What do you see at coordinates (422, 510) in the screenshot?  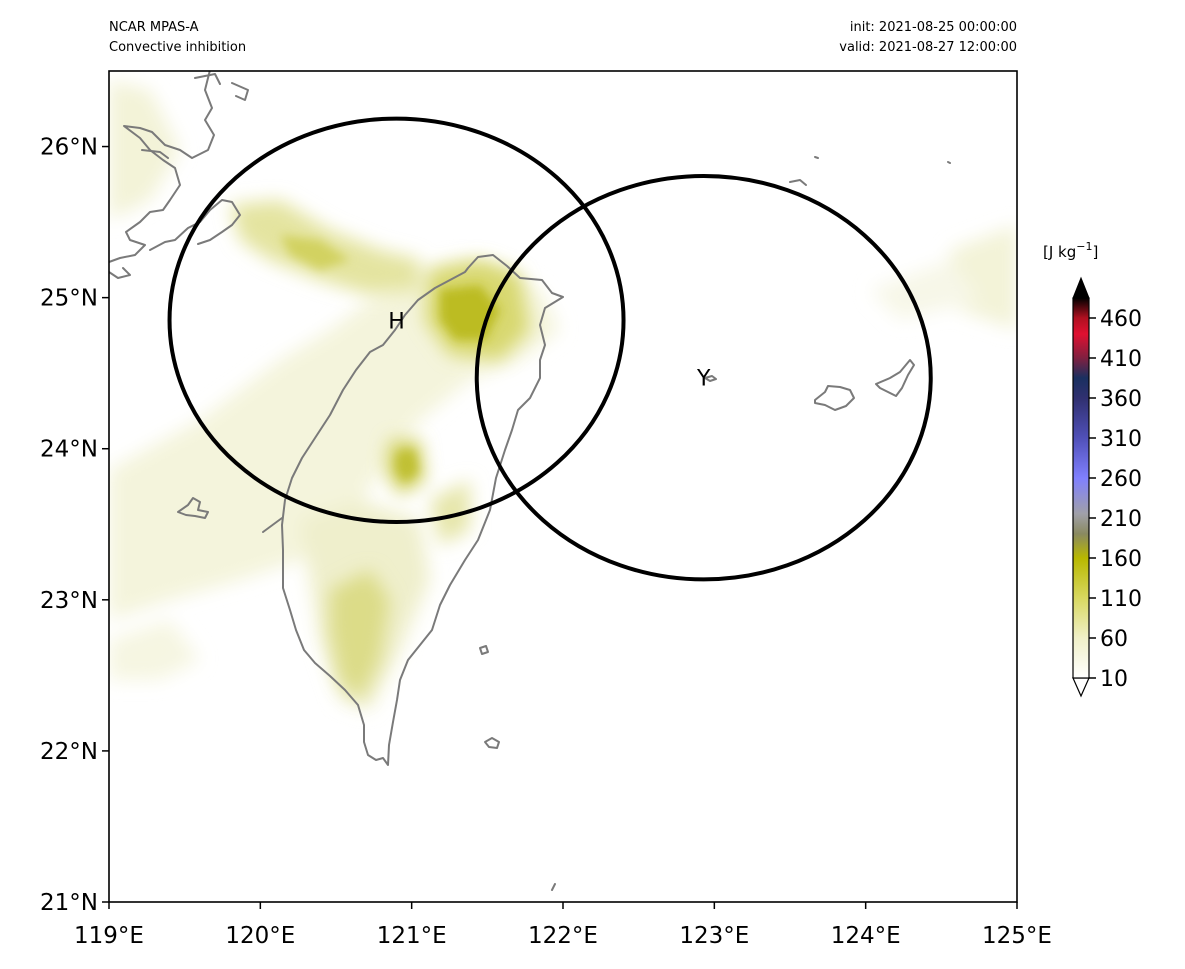 I see `taiwan-coastline` at bounding box center [422, 510].